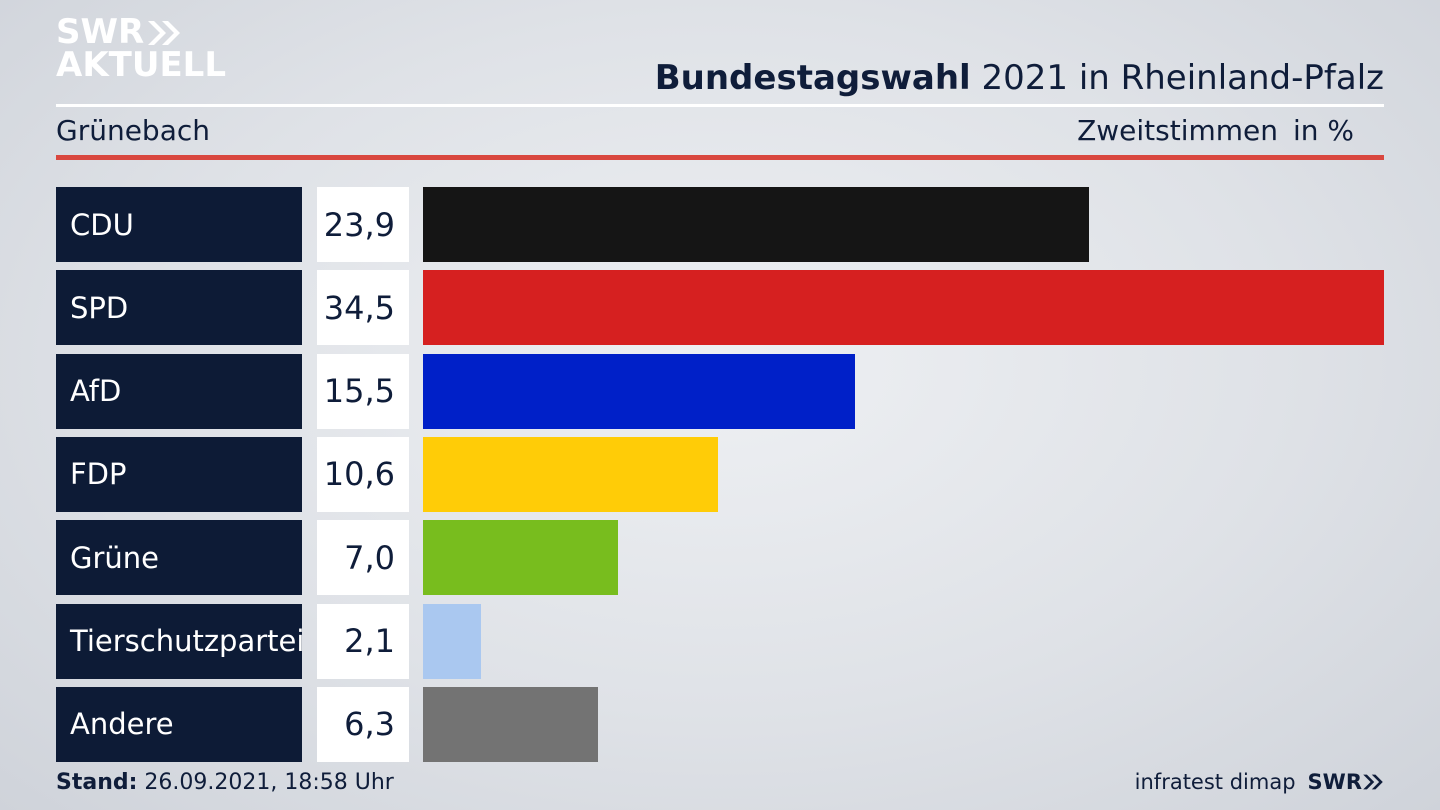  I want to click on logo-line1: SWR, so click(100, 32).